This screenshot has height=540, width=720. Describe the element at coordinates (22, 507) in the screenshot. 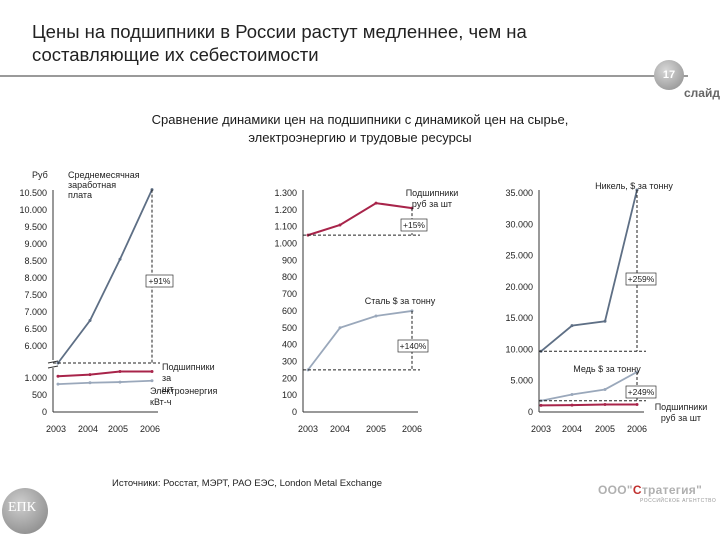

I see `corner-logo-text: ЕПК` at that location.